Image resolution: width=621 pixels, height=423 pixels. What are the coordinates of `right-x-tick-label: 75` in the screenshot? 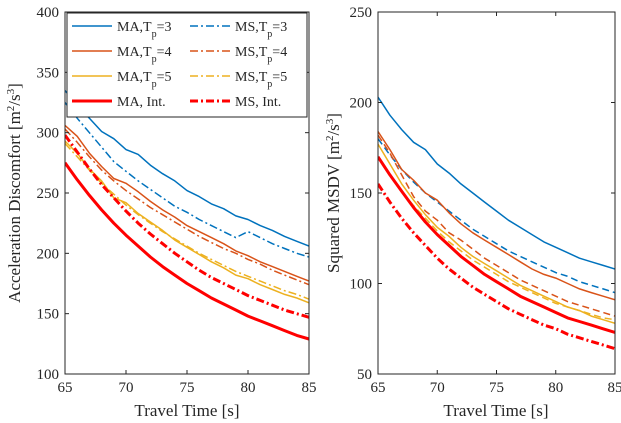 It's located at (496, 388).